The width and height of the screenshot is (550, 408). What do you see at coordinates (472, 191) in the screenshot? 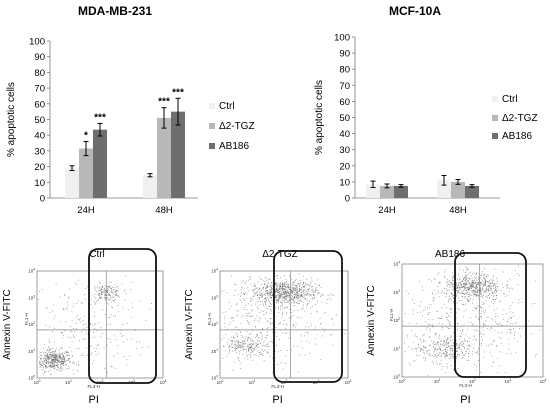
I see `bar-ab186` at bounding box center [472, 191].